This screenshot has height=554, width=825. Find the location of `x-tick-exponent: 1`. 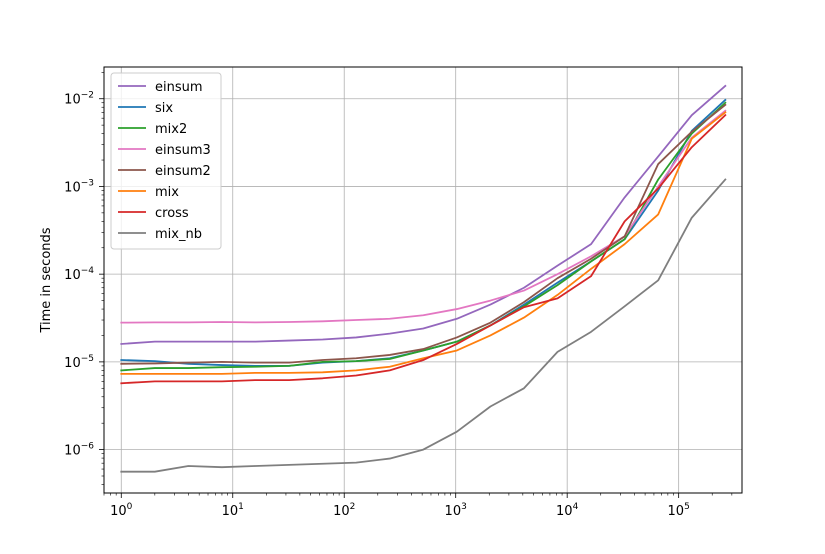

x-tick-exponent: 1 is located at coordinates (241, 507).